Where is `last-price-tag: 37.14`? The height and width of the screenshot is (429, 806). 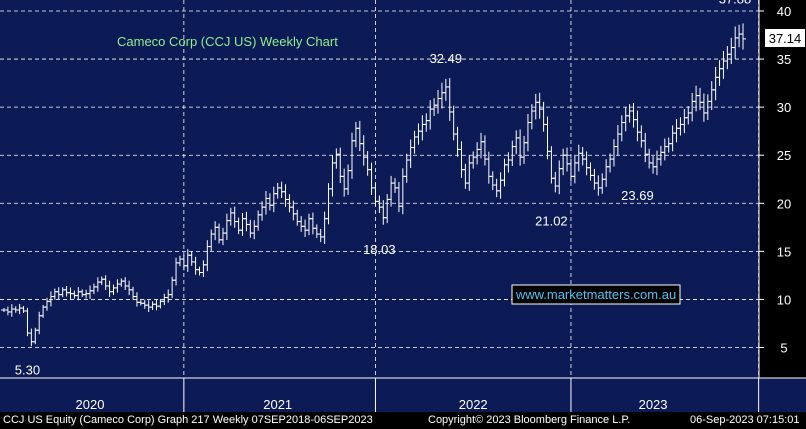
last-price-tag: 37.14 is located at coordinates (785, 38).